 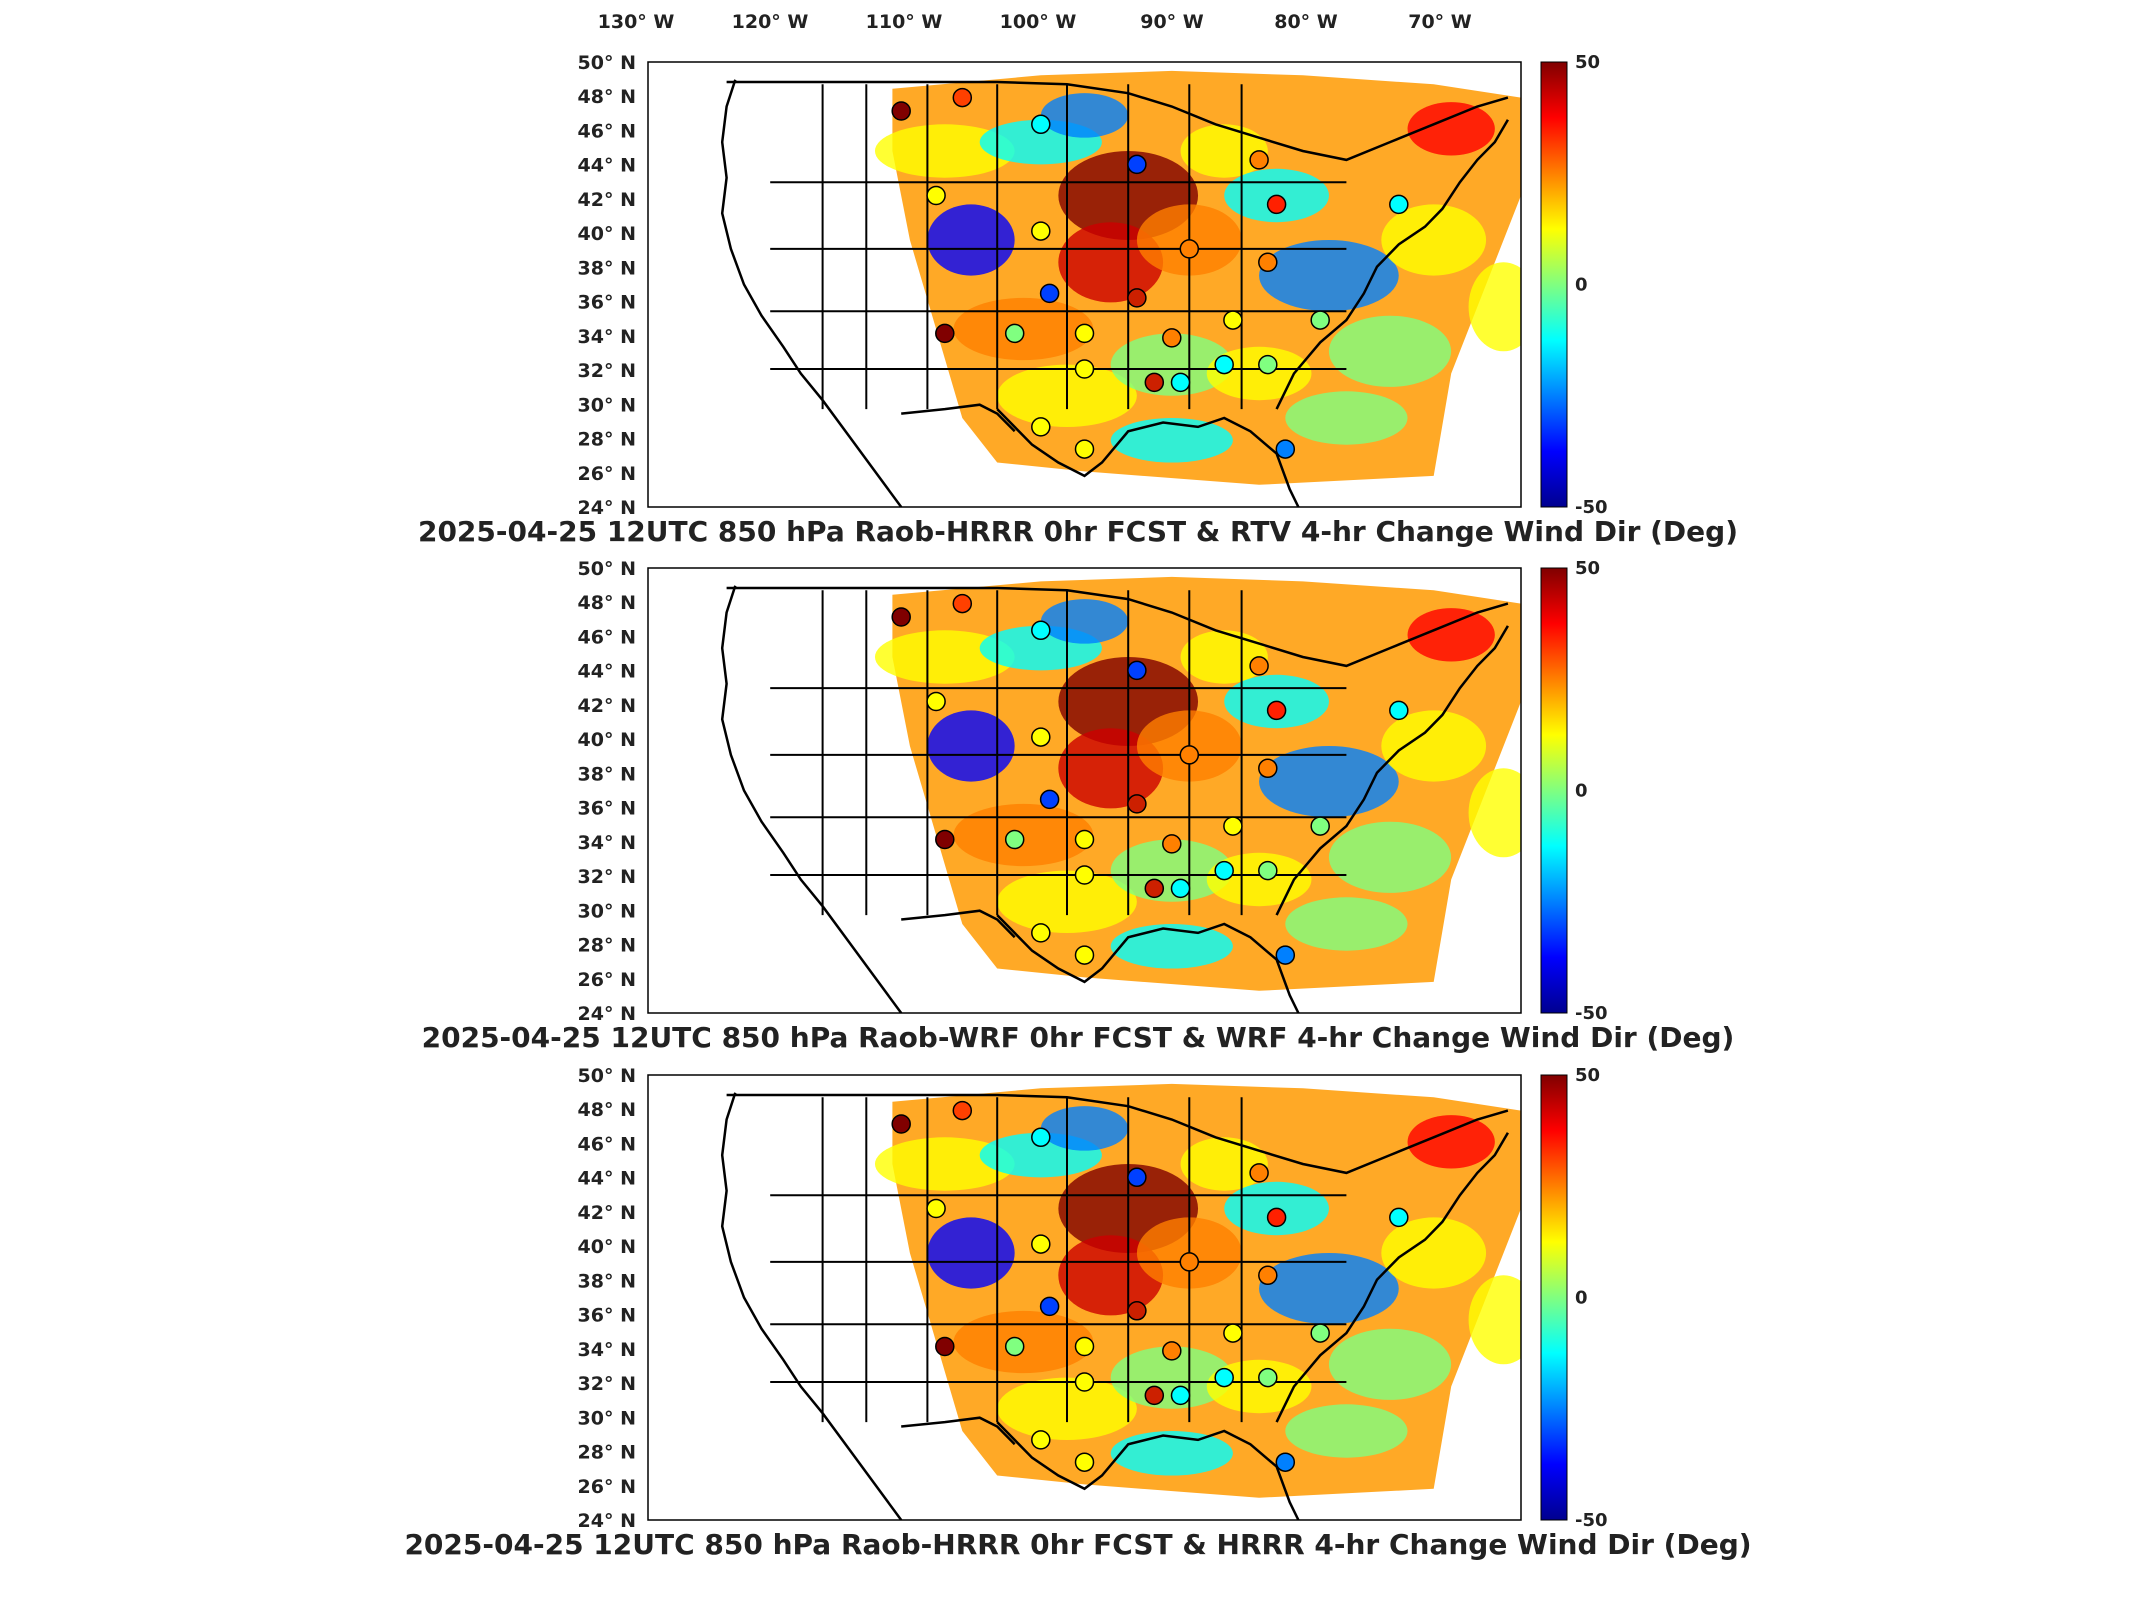 I want to click on map-frame, so click(x=1084, y=284).